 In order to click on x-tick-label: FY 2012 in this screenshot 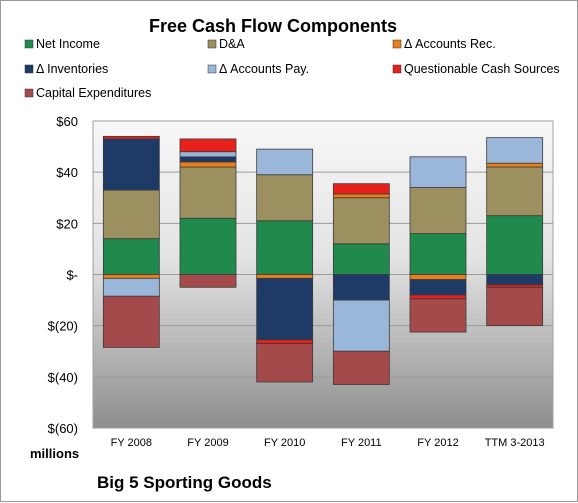, I will do `click(437, 443)`.